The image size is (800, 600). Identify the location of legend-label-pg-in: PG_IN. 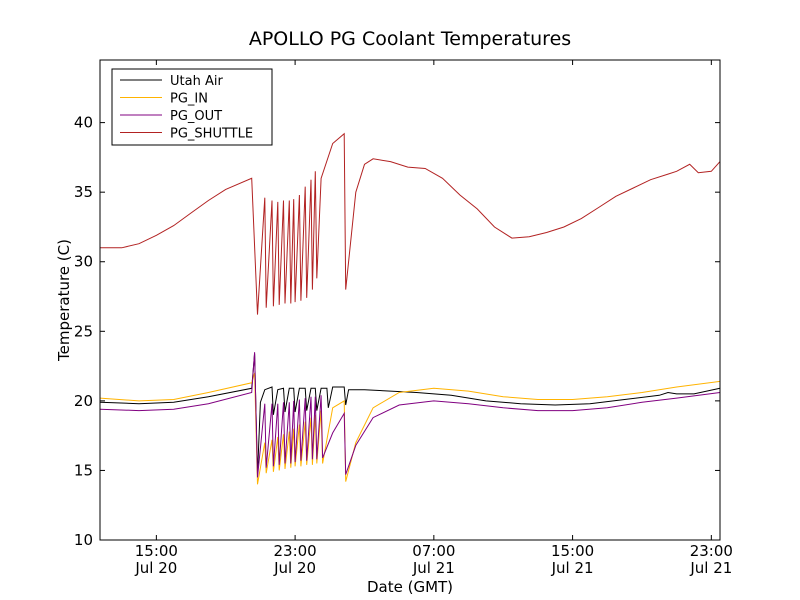
(189, 99).